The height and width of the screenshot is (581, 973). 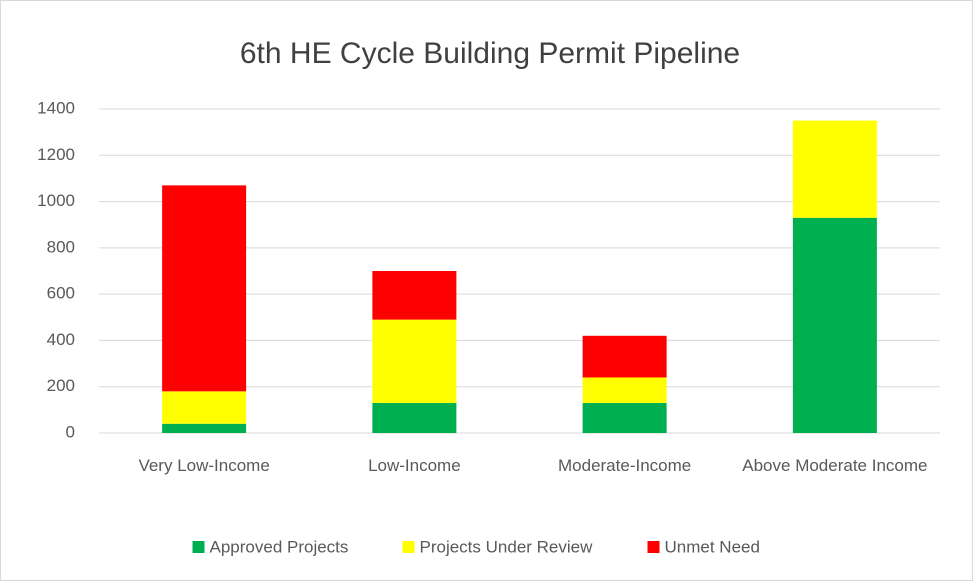 What do you see at coordinates (625, 465) in the screenshot?
I see `x-tick-label: Moderate-Income` at bounding box center [625, 465].